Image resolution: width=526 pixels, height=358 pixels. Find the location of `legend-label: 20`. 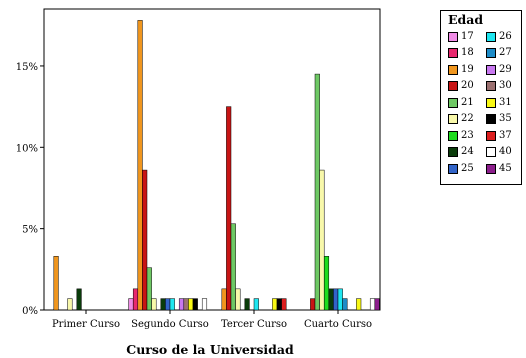

legend-label: 20 is located at coordinates (467, 85).